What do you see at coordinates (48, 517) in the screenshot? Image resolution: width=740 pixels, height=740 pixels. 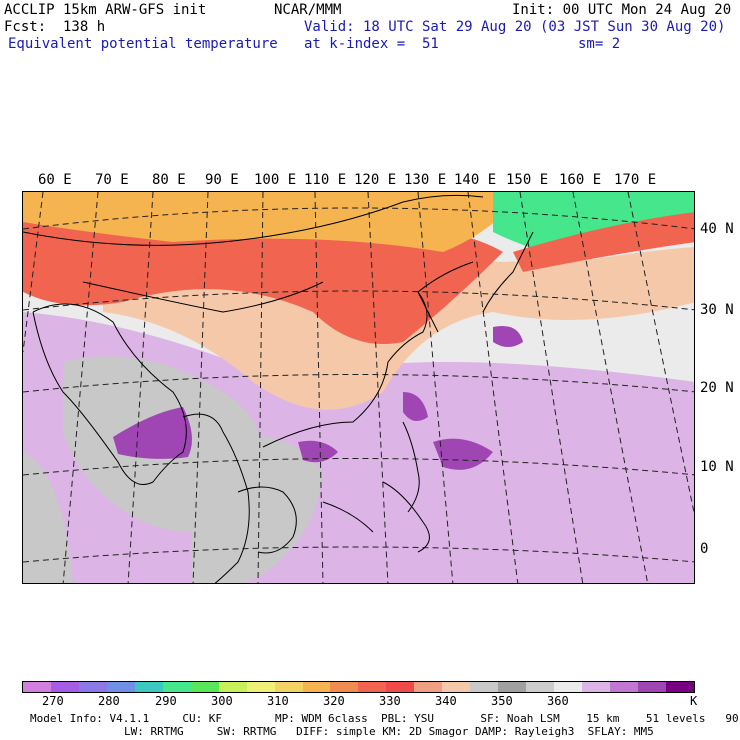 I see `arabian-sea-grey-field` at bounding box center [48, 517].